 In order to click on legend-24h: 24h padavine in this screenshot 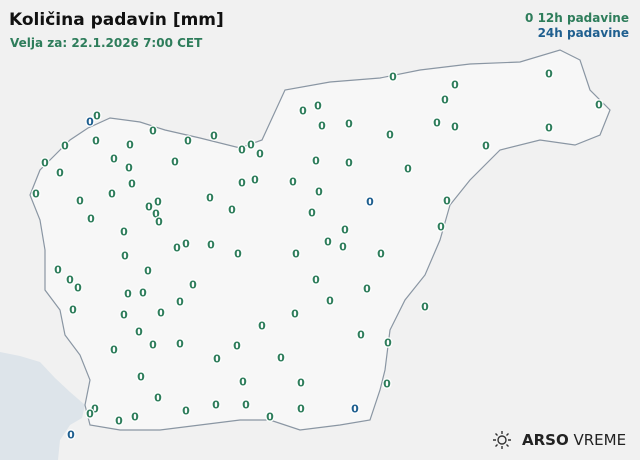, I will do `click(577, 33)`.